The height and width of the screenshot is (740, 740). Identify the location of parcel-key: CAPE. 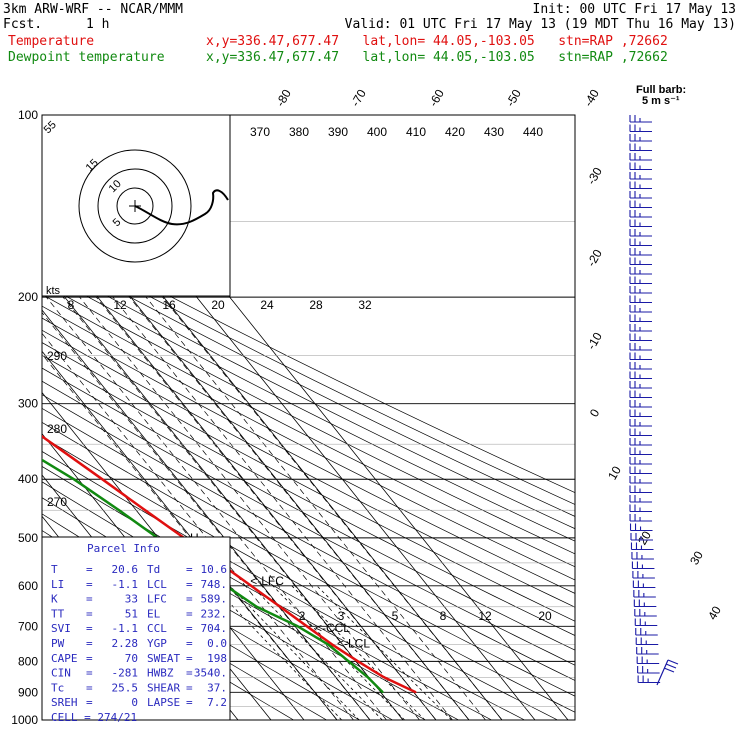
(64, 658).